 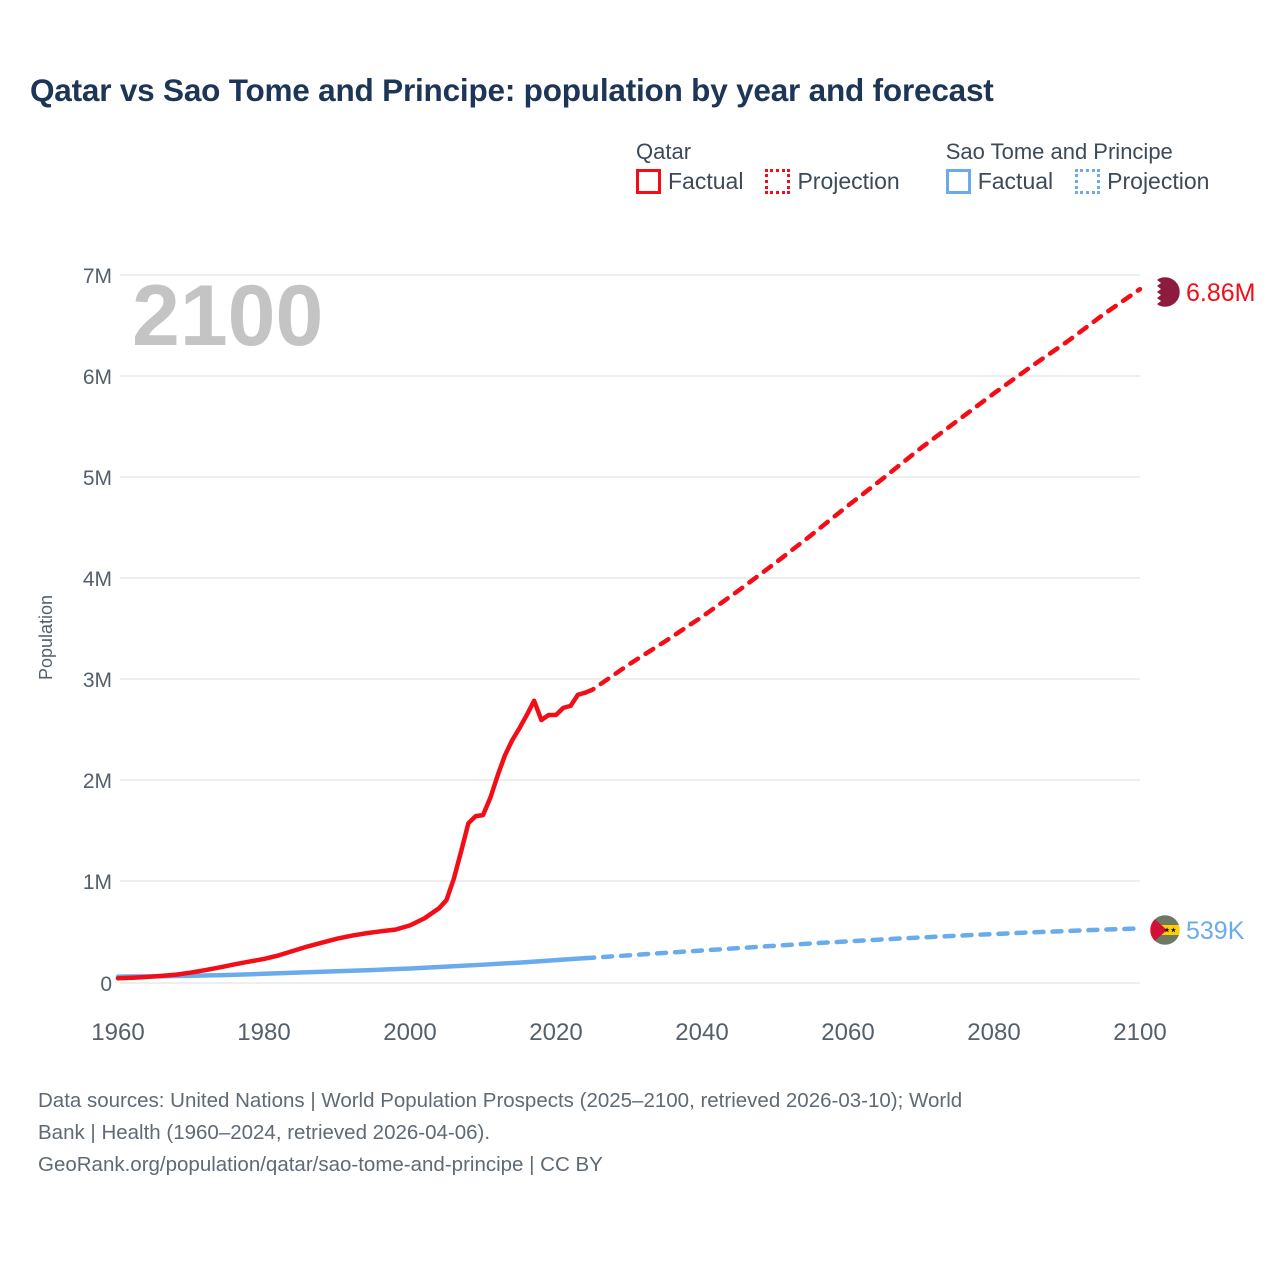 I want to click on y-tick-label: 5M, so click(x=97, y=478).